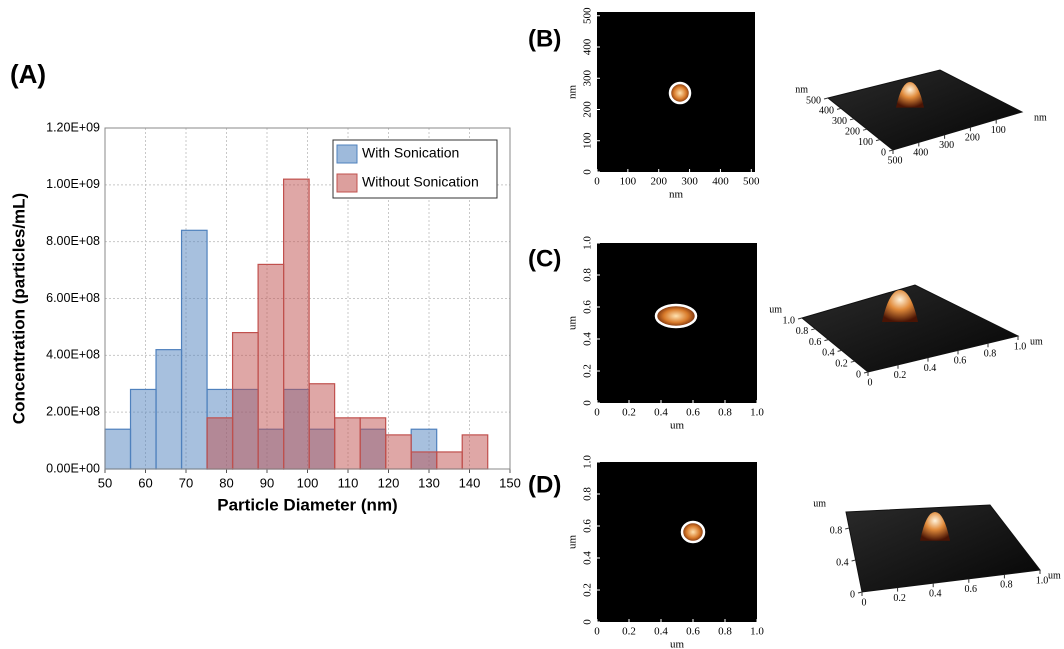 This screenshot has height=649, width=1064. Describe the element at coordinates (1040, 117) in the screenshot. I see `x-axis-title: nm` at that location.